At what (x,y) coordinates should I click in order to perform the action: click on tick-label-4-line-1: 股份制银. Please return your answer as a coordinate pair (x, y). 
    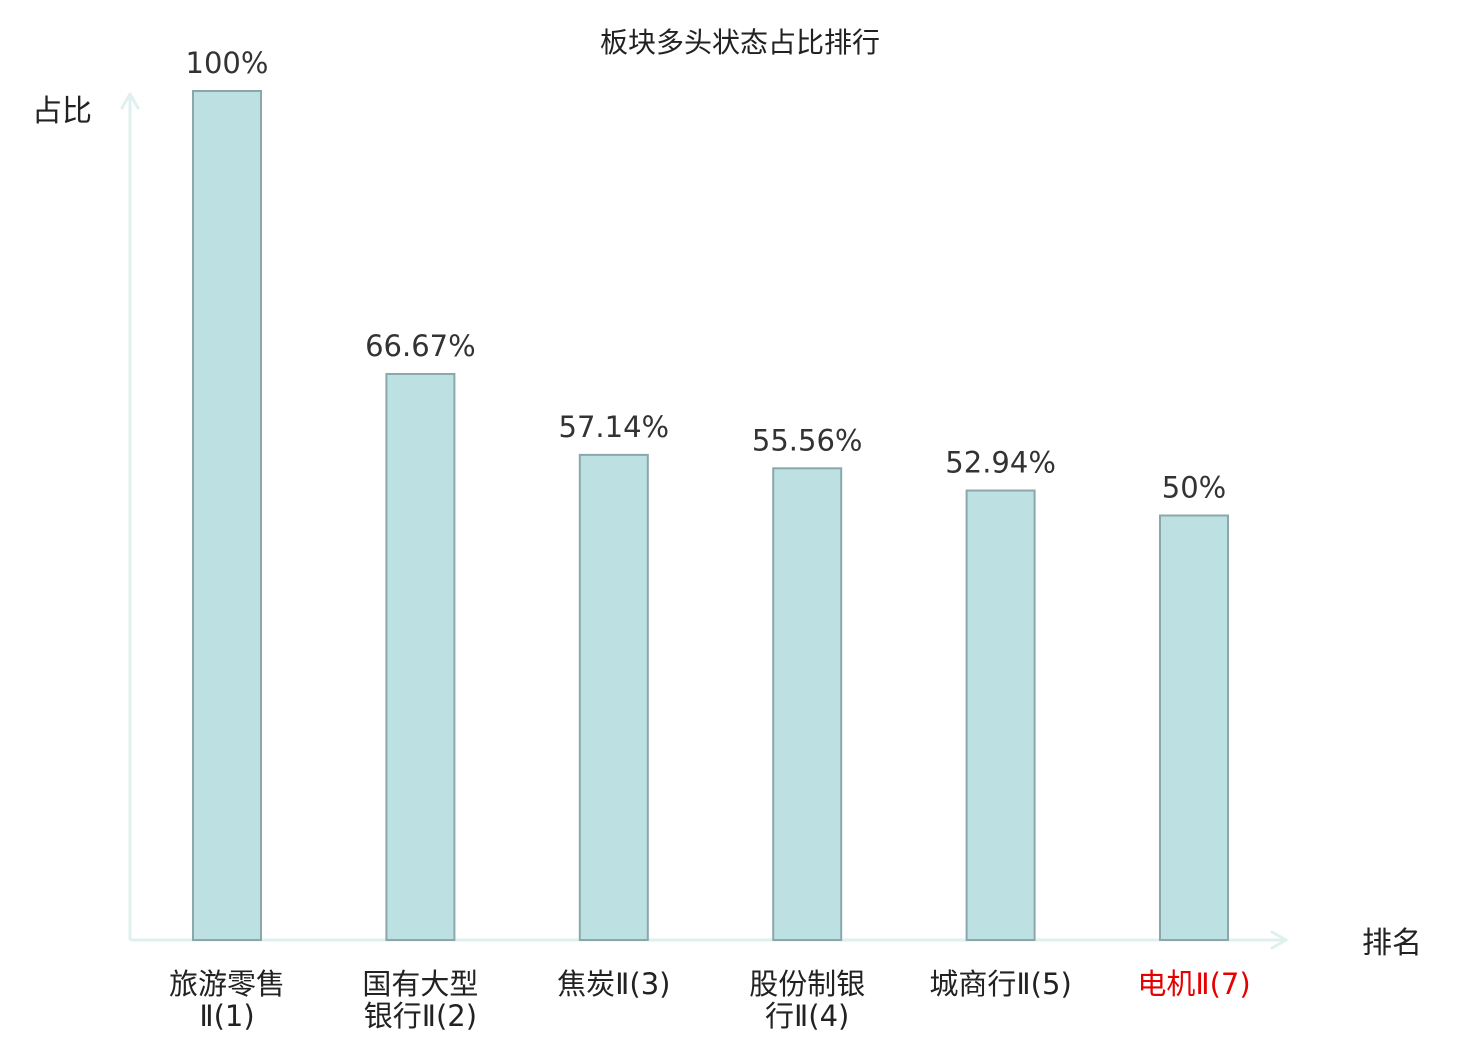
    Looking at the image, I should click on (807, 984).